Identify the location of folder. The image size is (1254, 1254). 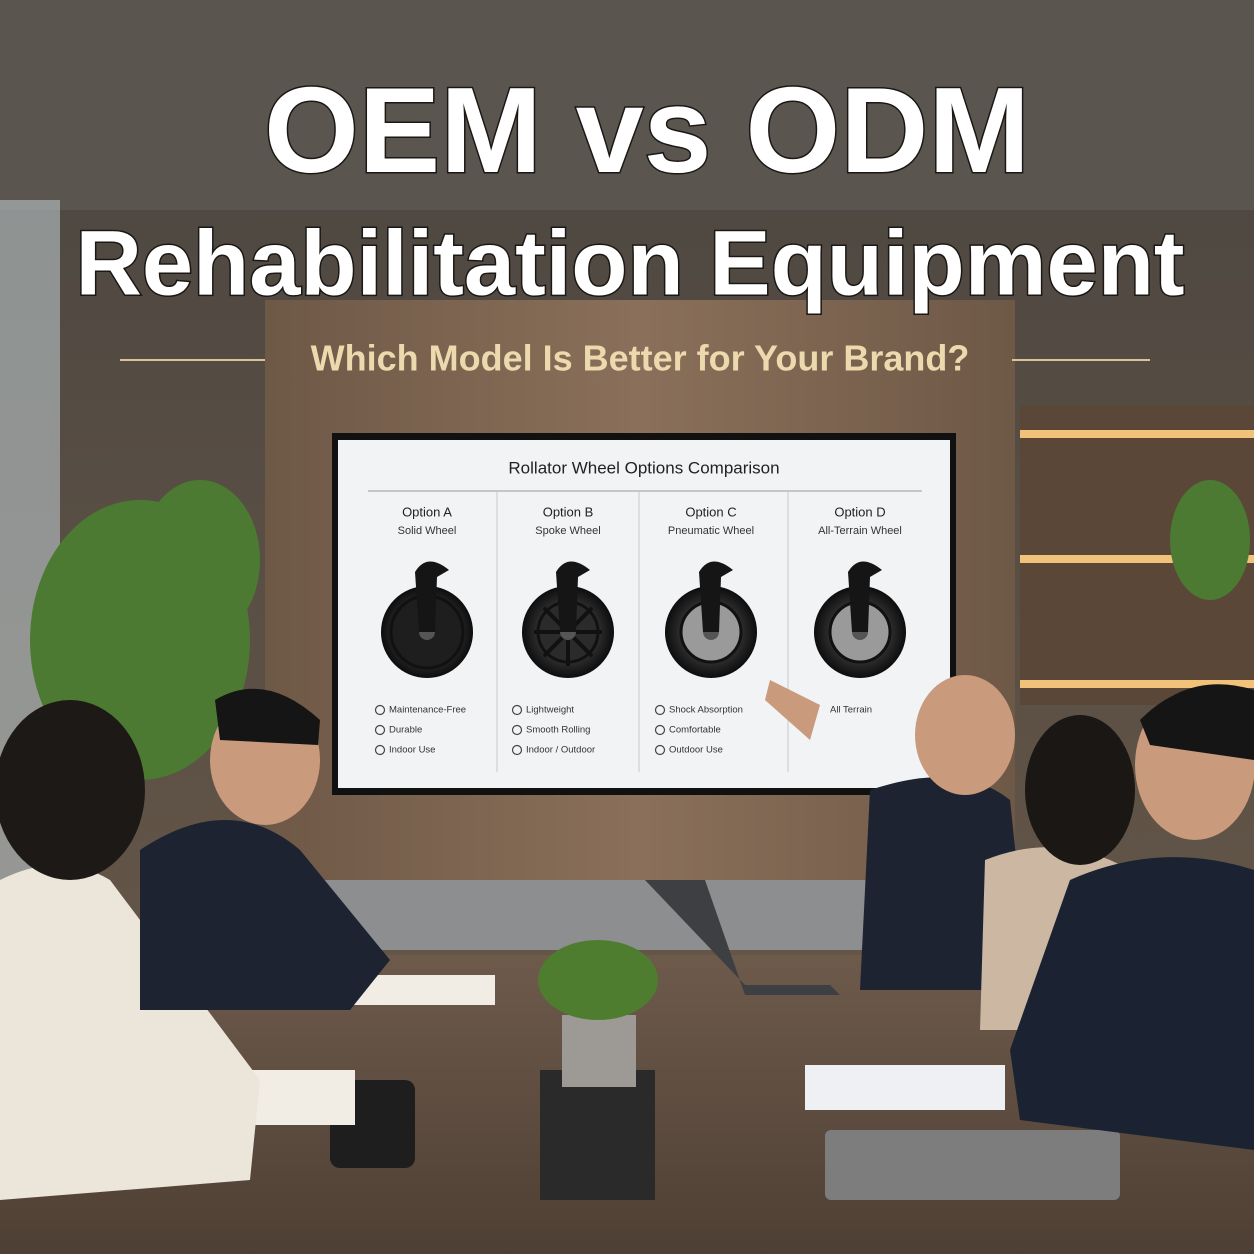
(972, 1165).